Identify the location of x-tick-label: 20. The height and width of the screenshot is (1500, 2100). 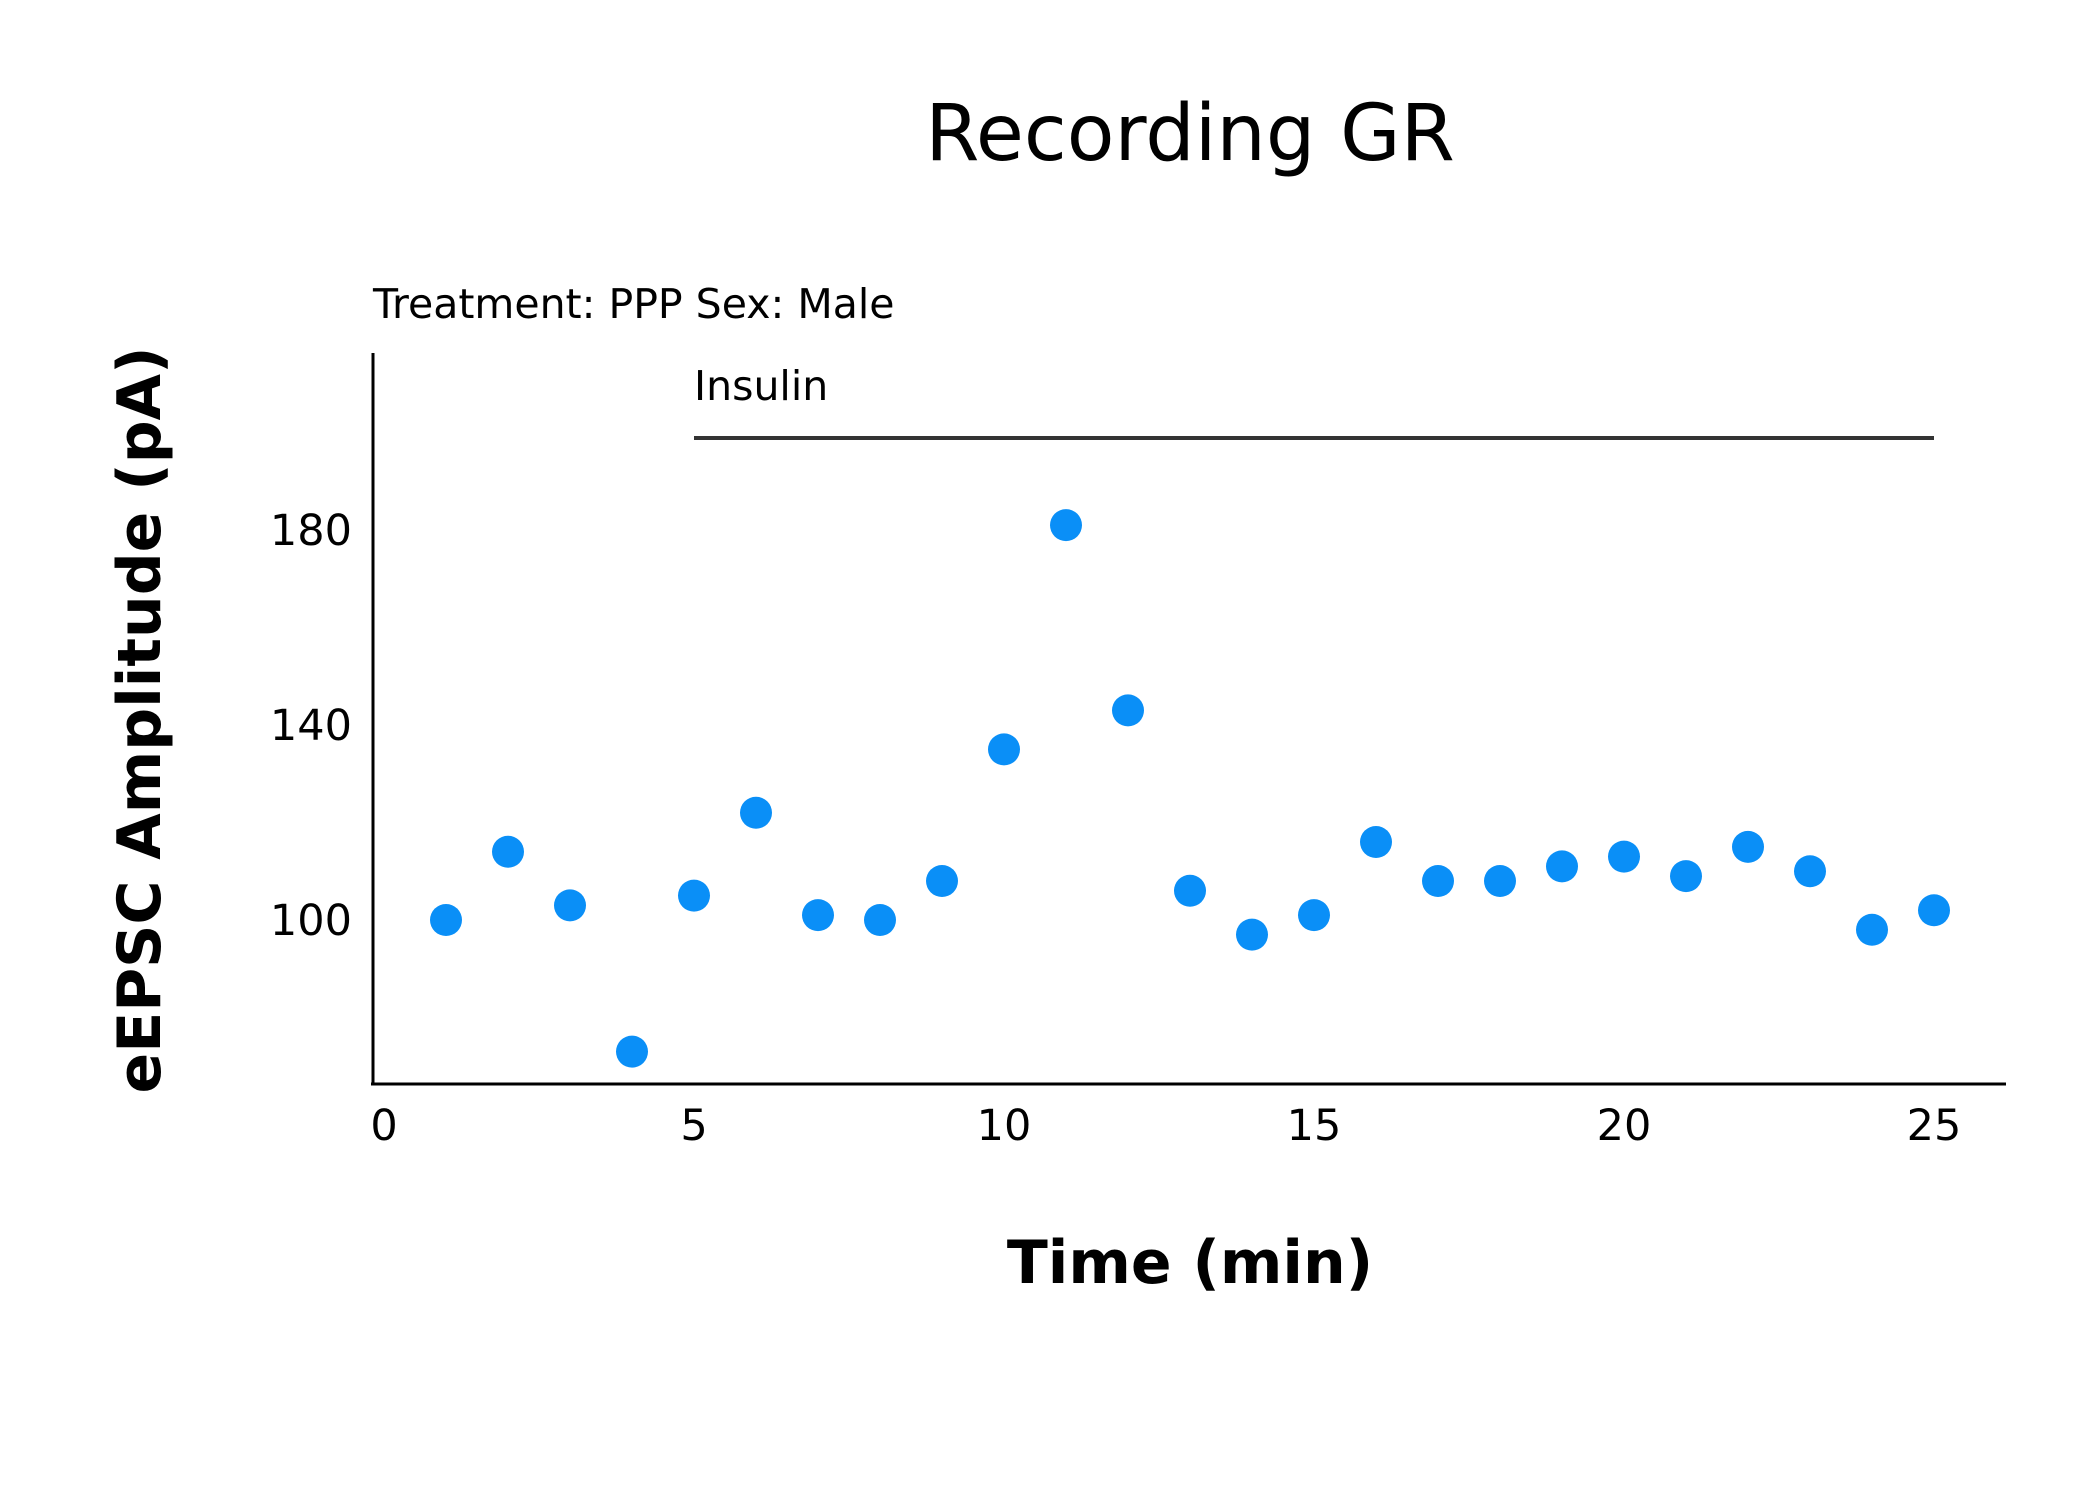
(1624, 1126).